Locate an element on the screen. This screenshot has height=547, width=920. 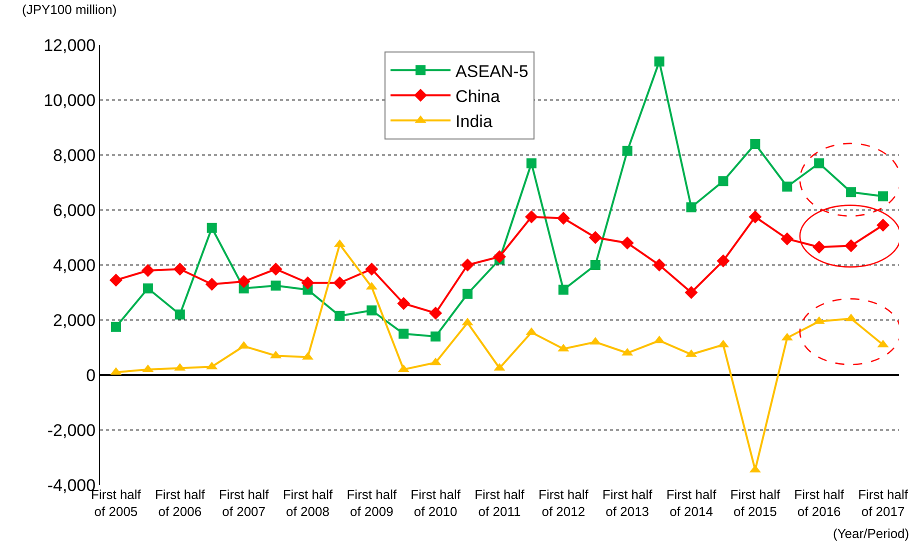
x-tick-label: First half of 2008 is located at coordinates (308, 503).